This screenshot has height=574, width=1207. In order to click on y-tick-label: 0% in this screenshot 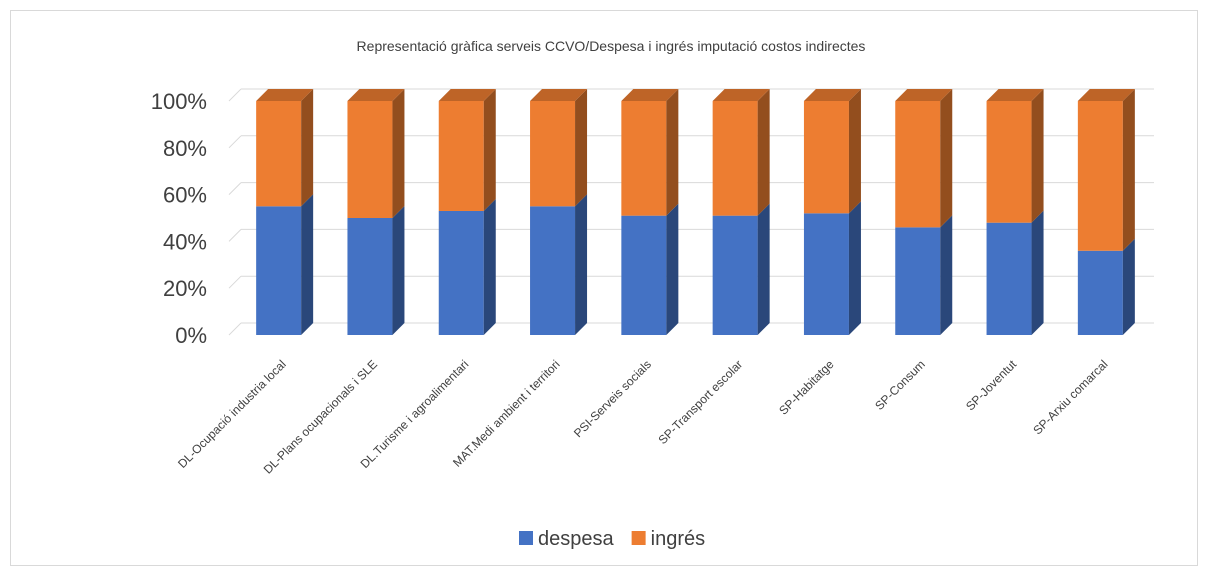, I will do `click(191, 335)`.